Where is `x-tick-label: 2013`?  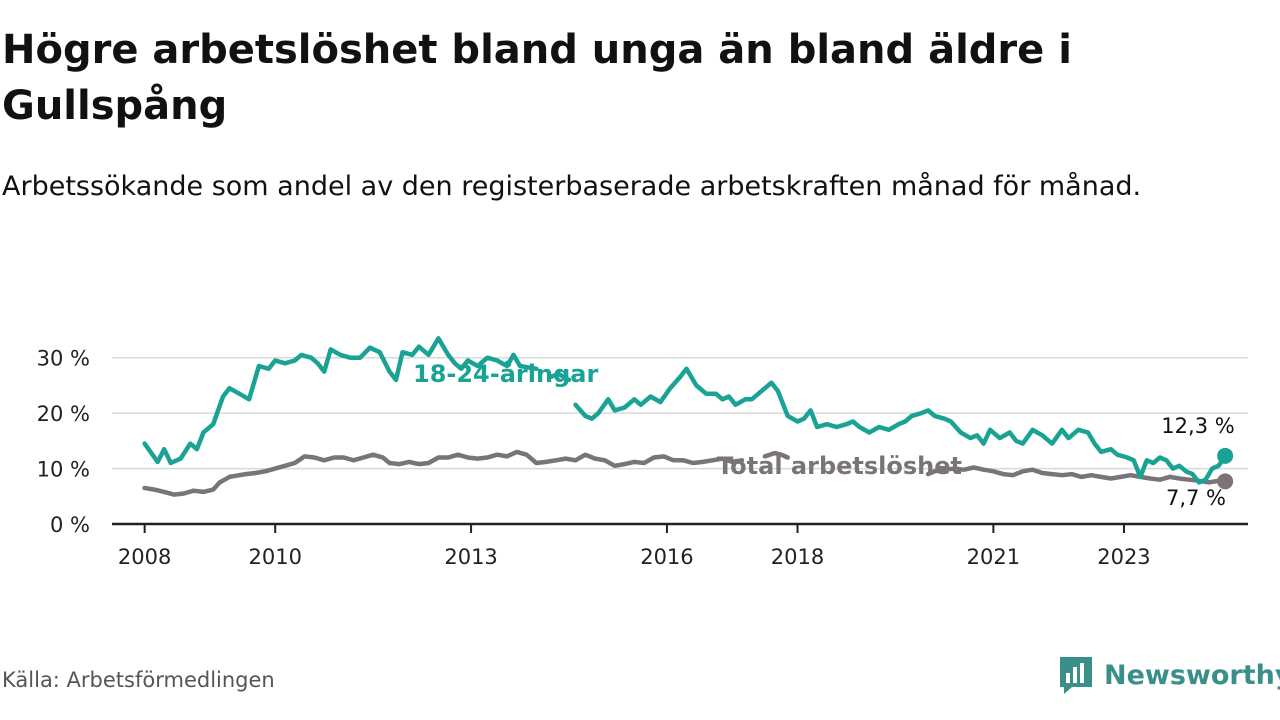
x-tick-label: 2013 is located at coordinates (470, 557).